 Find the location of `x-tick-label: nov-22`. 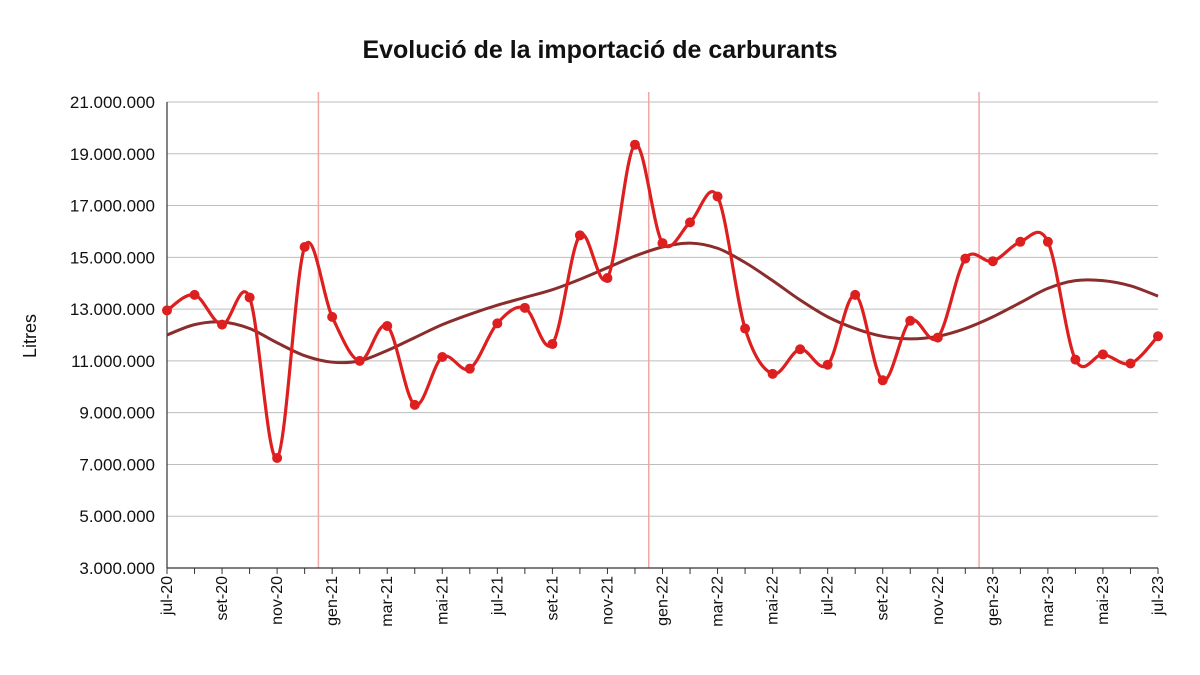

x-tick-label: nov-22 is located at coordinates (938, 600).